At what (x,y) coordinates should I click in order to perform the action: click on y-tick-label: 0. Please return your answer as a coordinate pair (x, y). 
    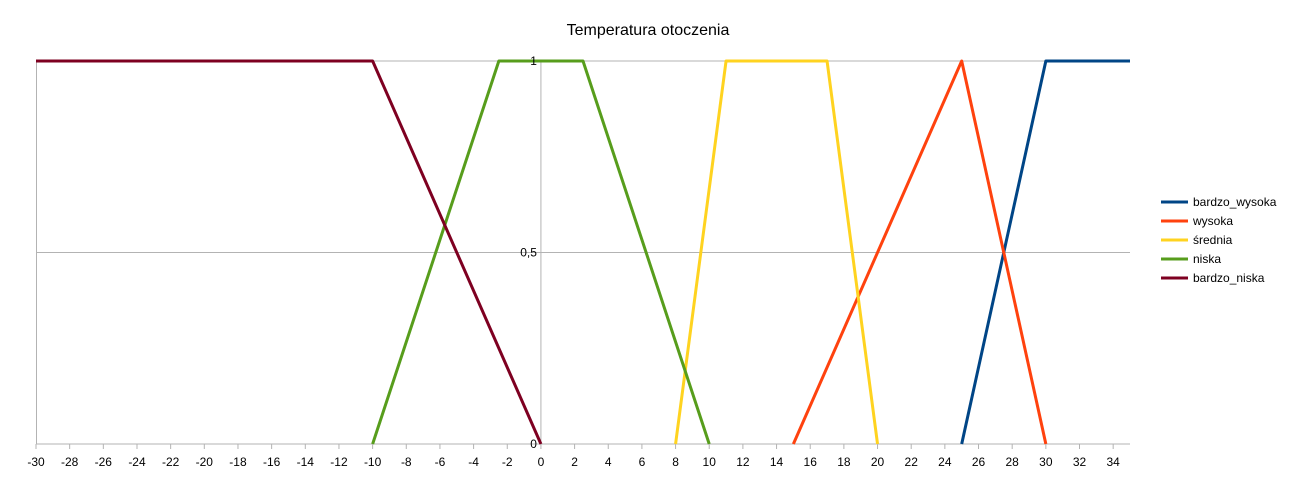
    Looking at the image, I should click on (533, 444).